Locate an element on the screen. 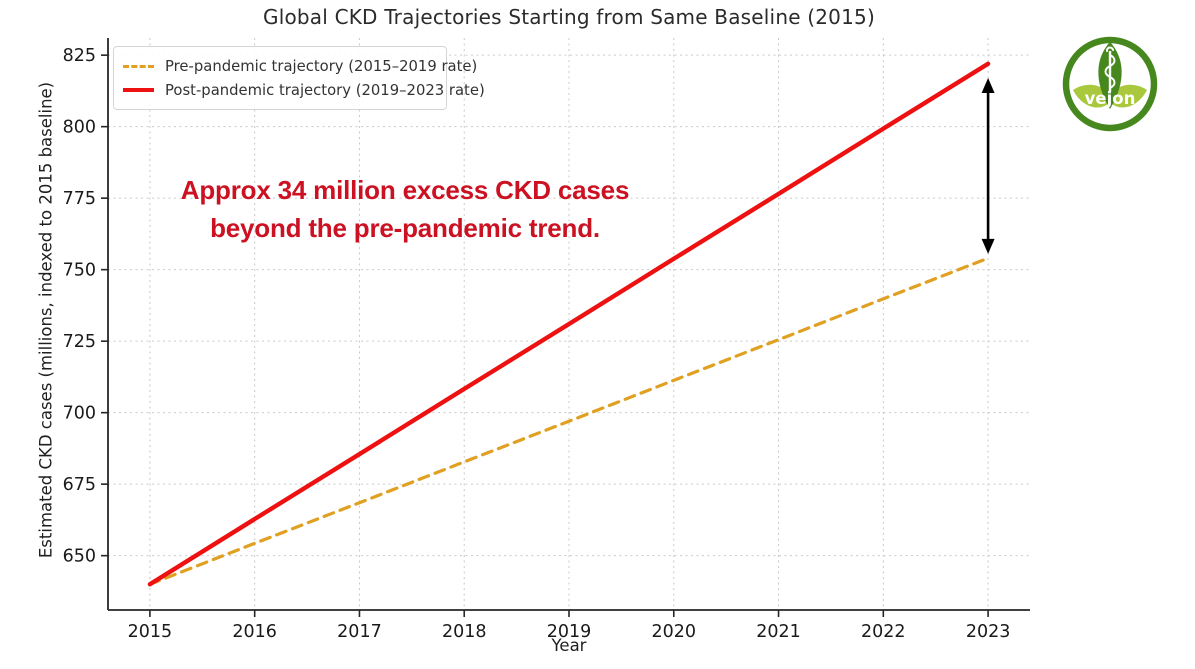 The width and height of the screenshot is (1195, 669). svg-text: 2017 is located at coordinates (359, 632).